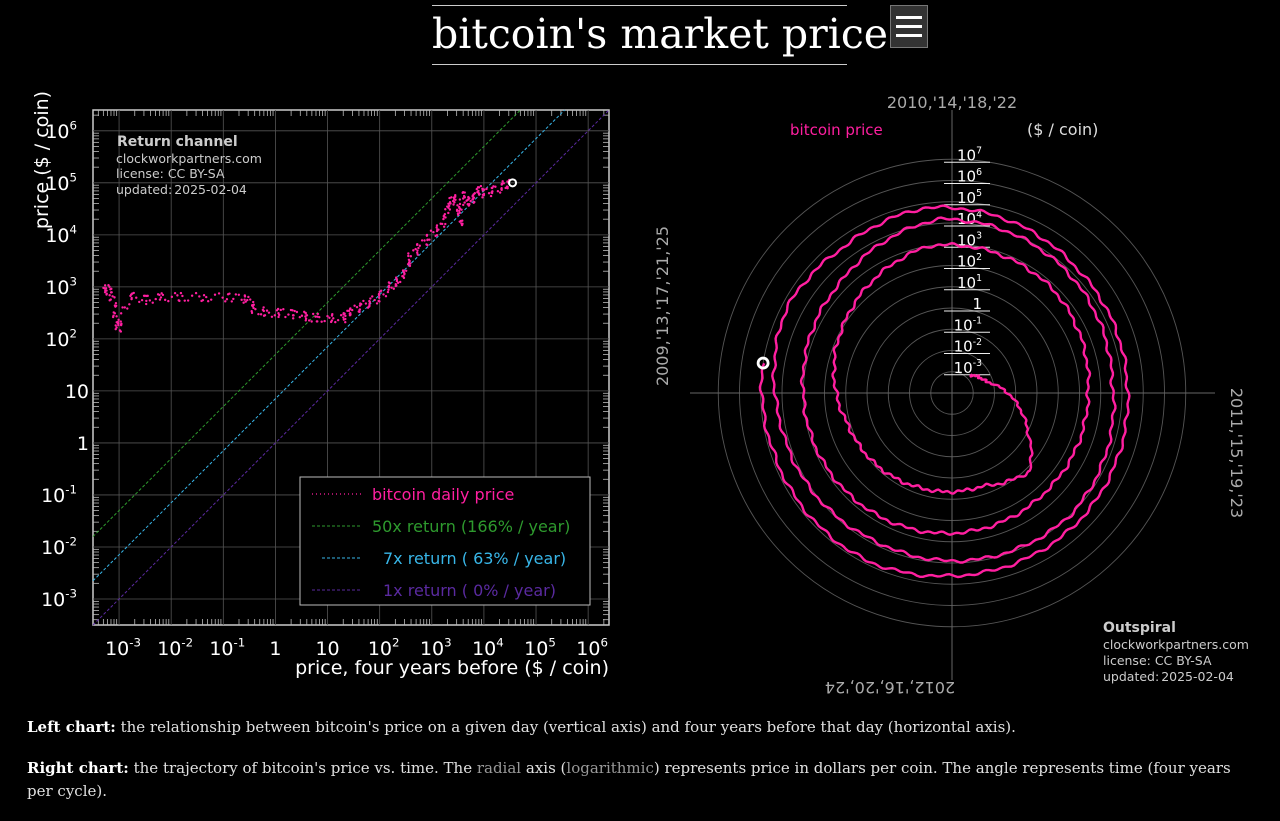  What do you see at coordinates (474, 558) in the screenshot?
I see `legend-label-7x: 7x return ( 63% / year)` at bounding box center [474, 558].